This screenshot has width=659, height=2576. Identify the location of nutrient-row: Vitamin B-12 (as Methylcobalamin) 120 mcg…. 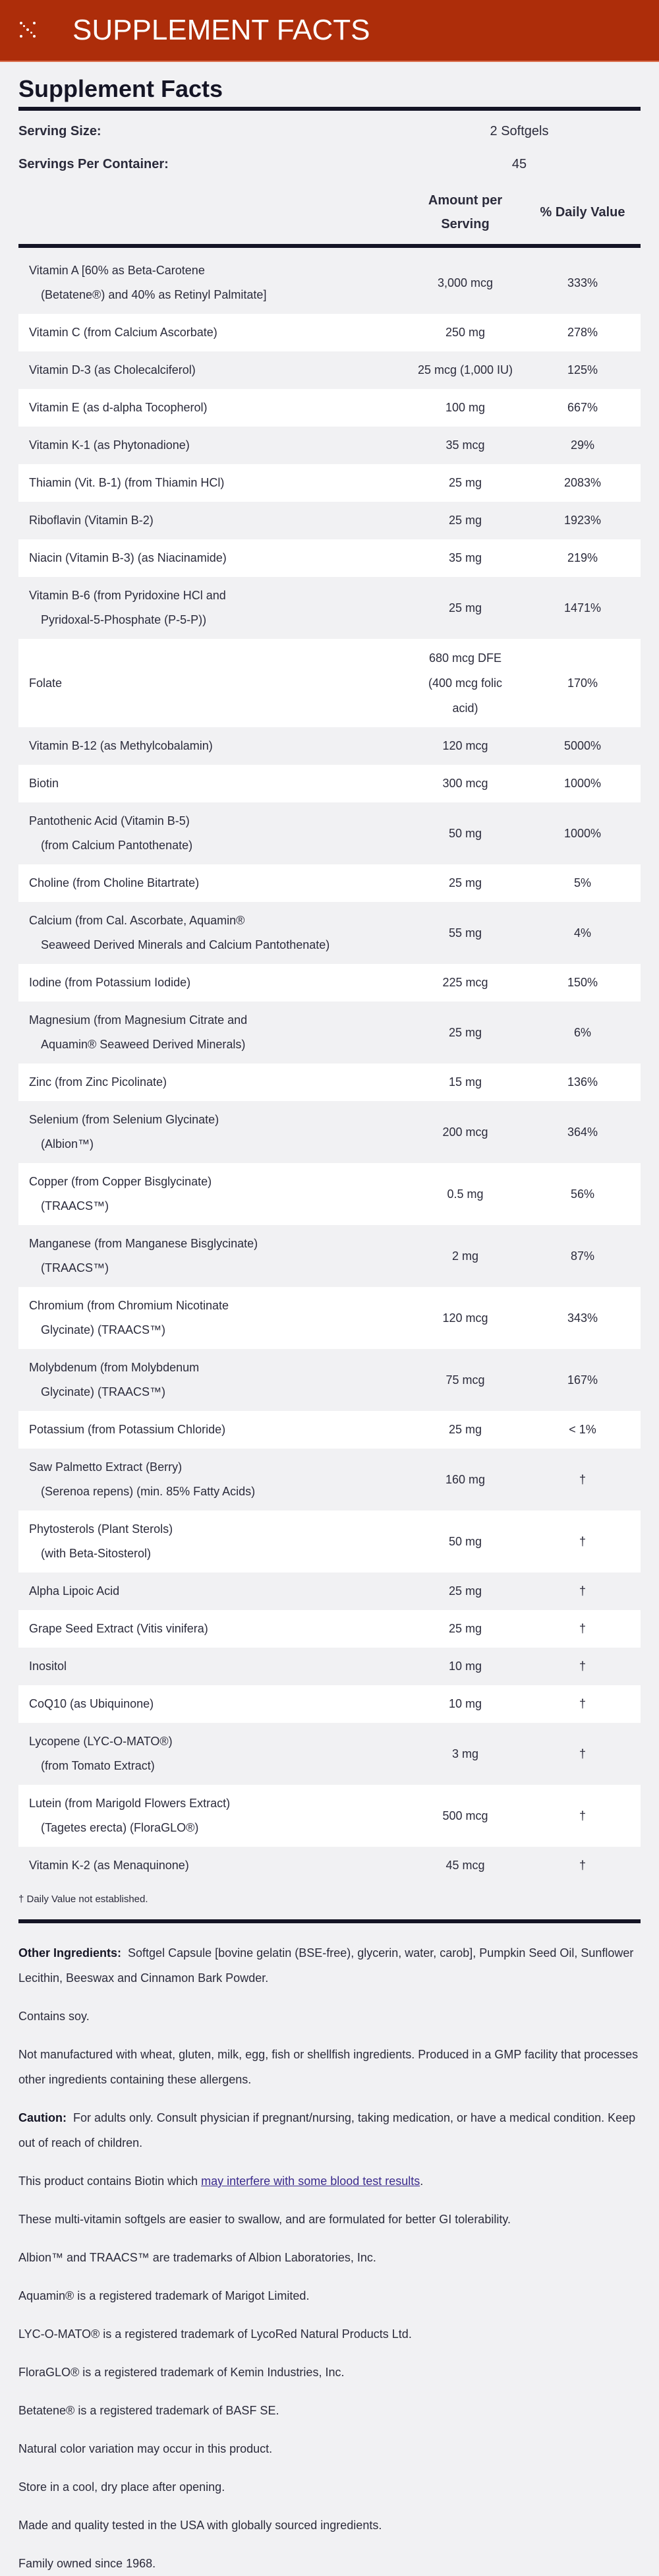
(330, 746).